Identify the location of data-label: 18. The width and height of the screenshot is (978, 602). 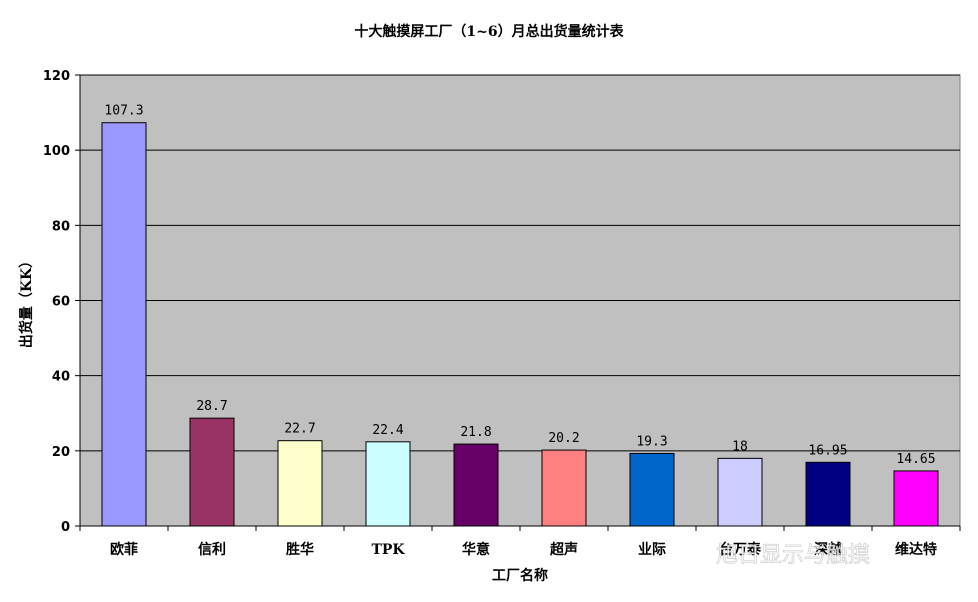
(740, 446).